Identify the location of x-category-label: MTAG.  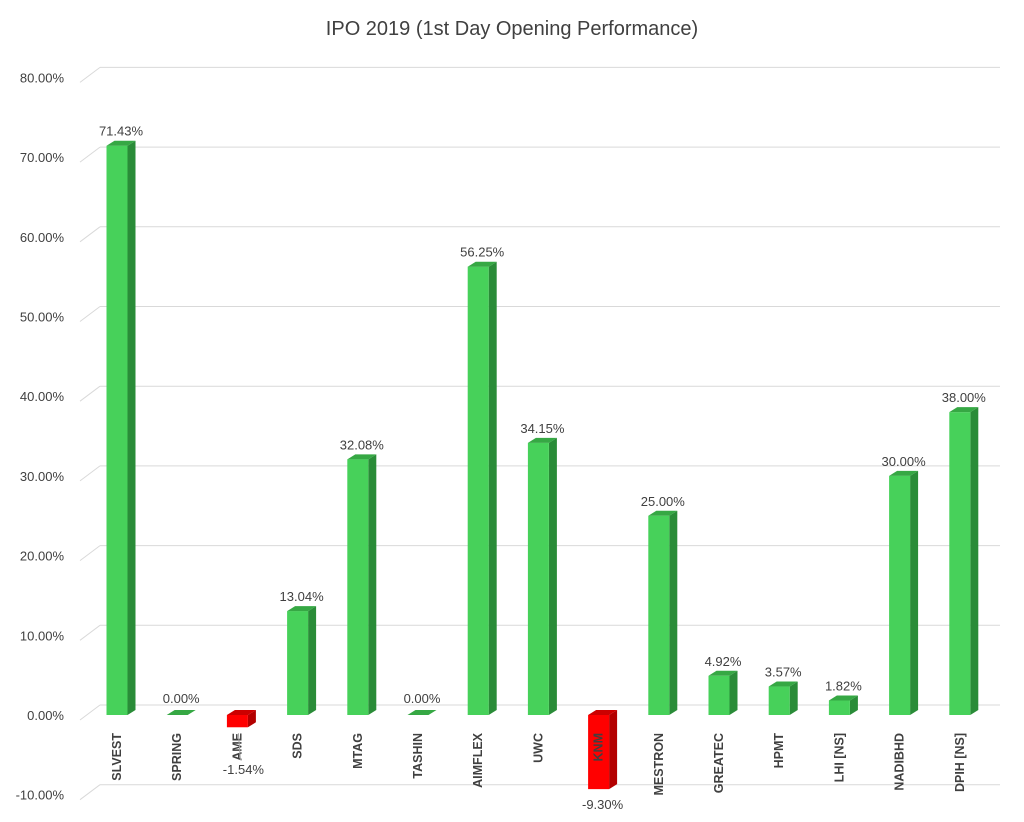
(358, 751).